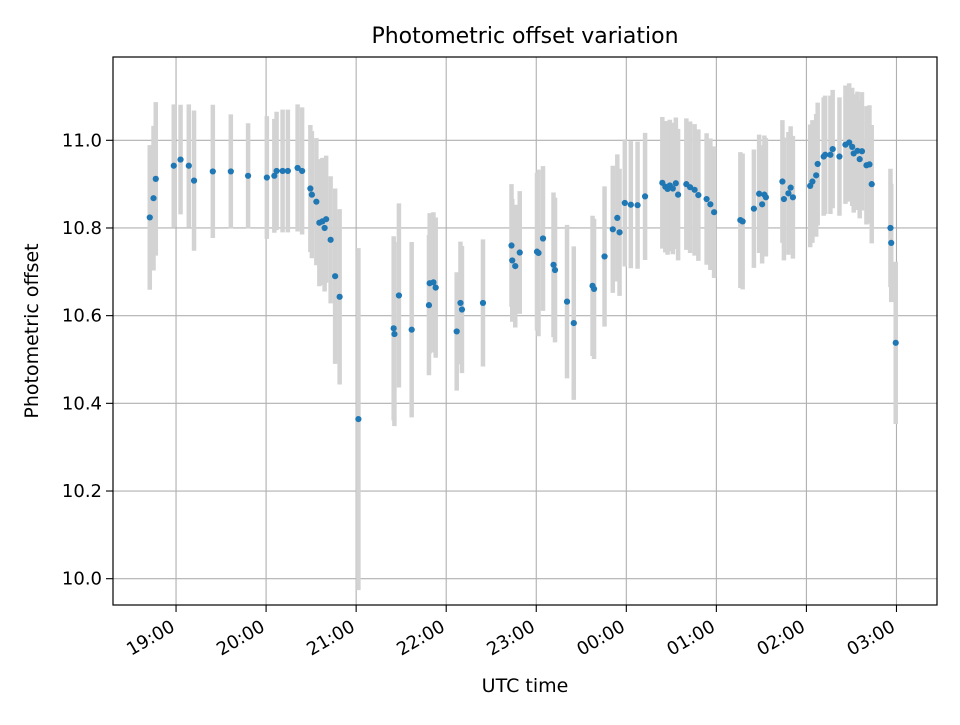  I want to click on y-tick-label: 10.0, so click(82, 579).